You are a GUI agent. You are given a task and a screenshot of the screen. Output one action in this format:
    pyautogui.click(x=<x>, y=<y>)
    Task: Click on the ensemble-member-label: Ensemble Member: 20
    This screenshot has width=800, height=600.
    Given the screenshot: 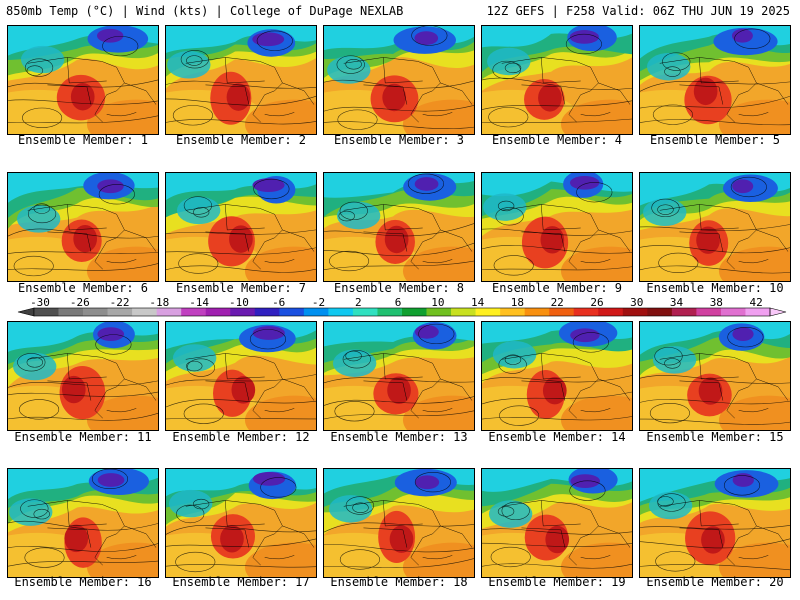 What is the action you would take?
    pyautogui.click(x=715, y=582)
    